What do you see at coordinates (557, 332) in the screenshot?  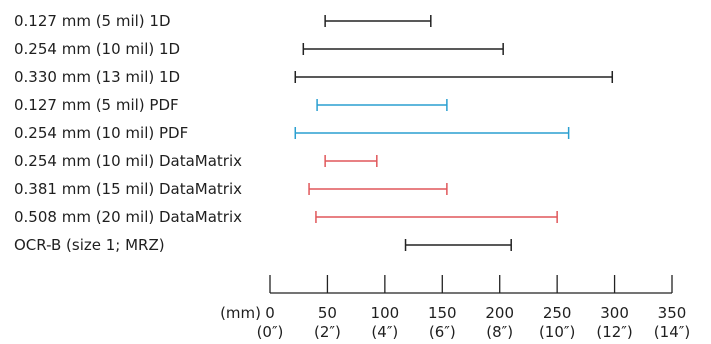 I see `x-tick-label-in: (10″)` at bounding box center [557, 332].